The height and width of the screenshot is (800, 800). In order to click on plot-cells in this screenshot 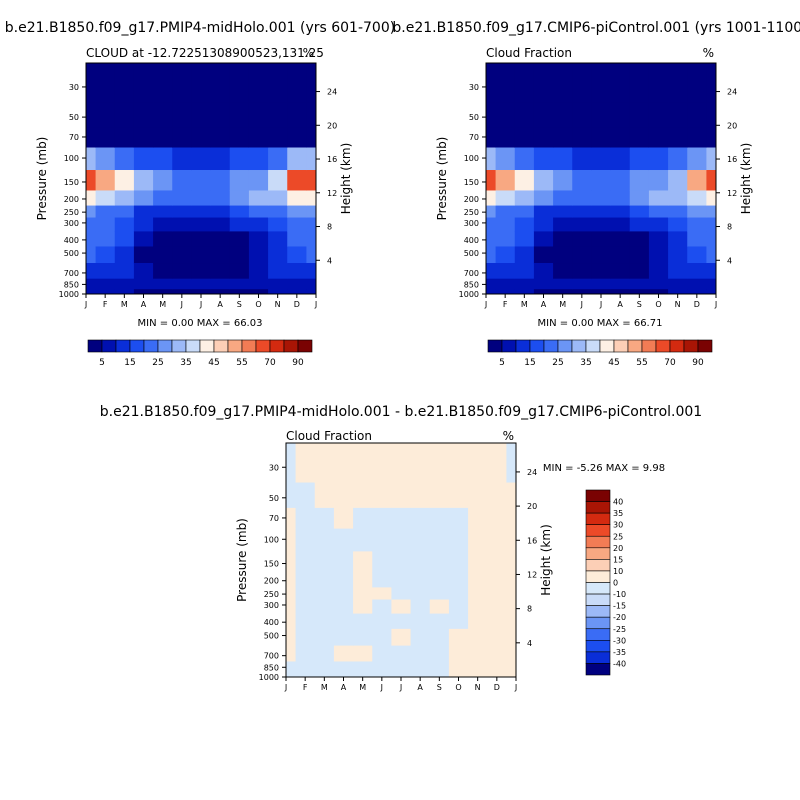, I will do `click(201, 178)`.